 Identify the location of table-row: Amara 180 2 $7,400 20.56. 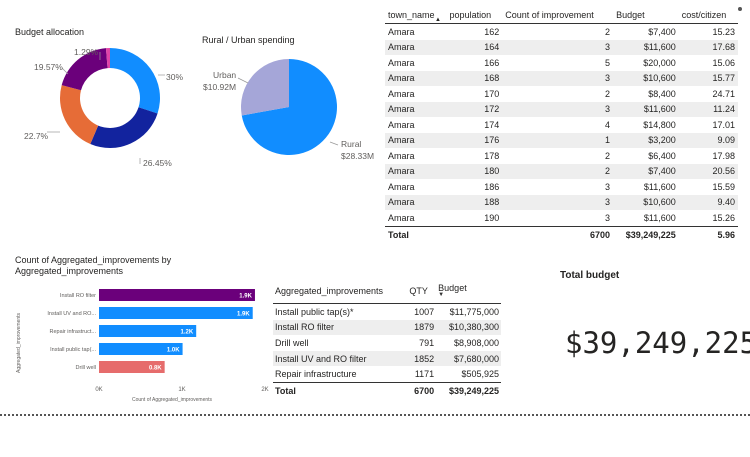
(561, 171).